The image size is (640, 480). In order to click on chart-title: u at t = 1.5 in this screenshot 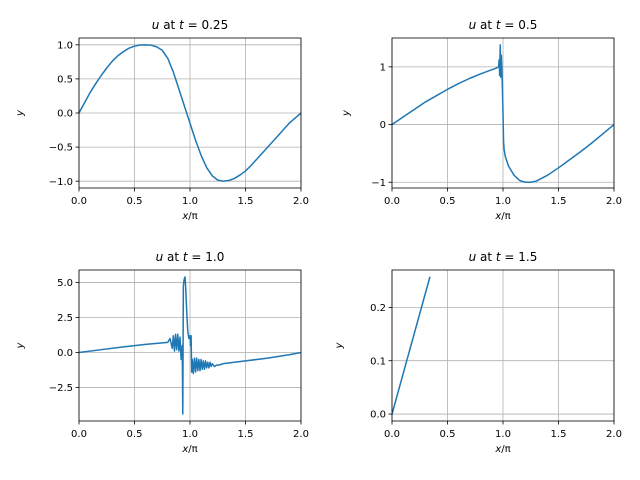, I will do `click(503, 257)`.